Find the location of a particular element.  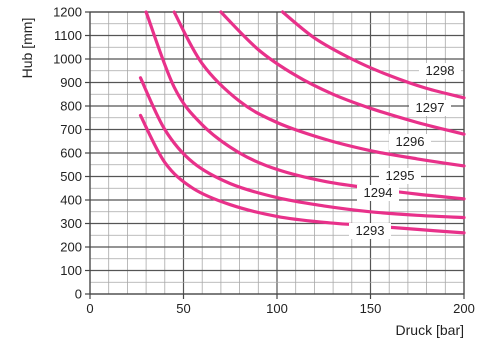

y-tick-label: 1100 is located at coordinates (68, 35).